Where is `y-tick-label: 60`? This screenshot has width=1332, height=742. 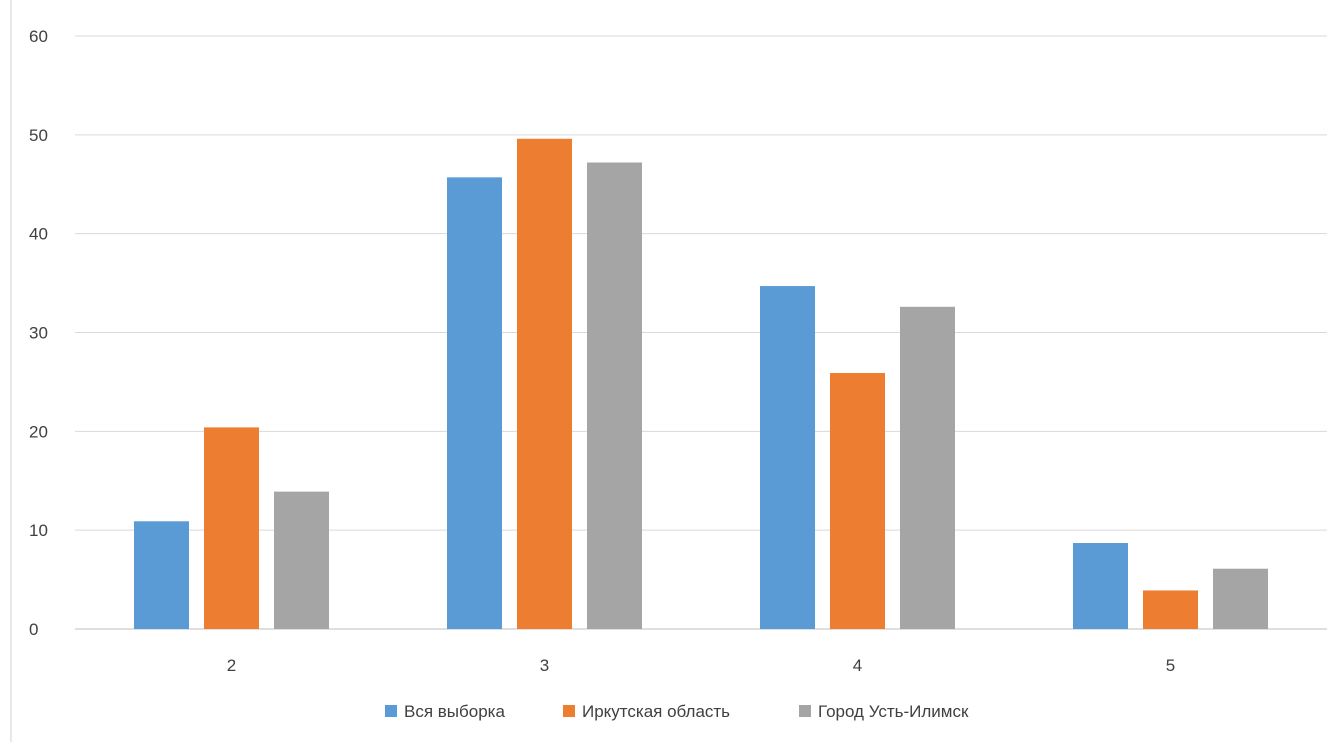
y-tick-label: 60 is located at coordinates (38, 36).